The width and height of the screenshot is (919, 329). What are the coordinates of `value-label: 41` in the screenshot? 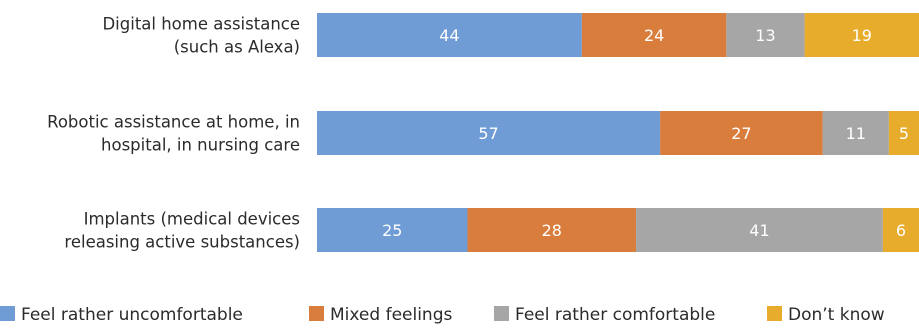 It's located at (759, 230).